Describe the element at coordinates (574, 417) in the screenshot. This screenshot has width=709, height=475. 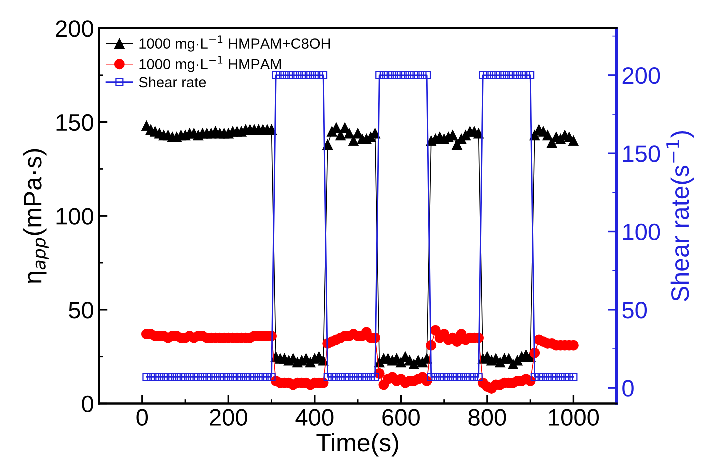
I see `x-tick-label: 1000` at that location.